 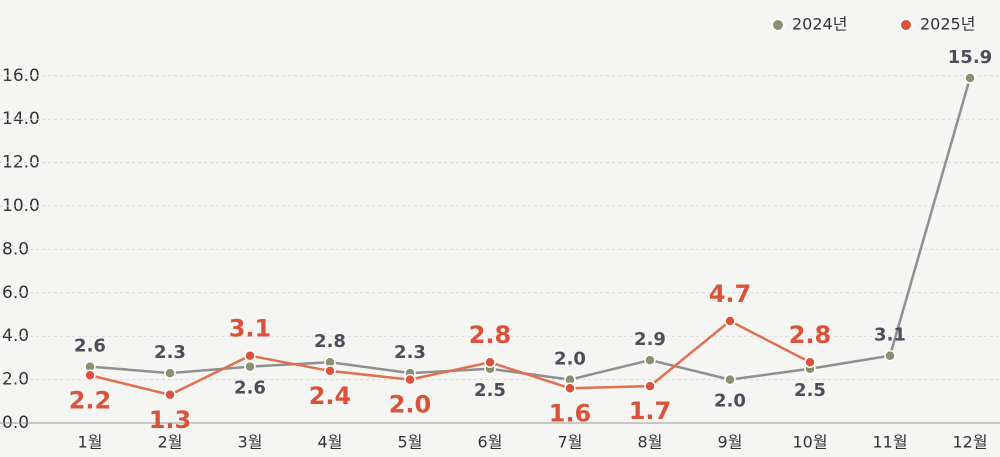 I want to click on x-tick-label: 2월, so click(x=170, y=442).